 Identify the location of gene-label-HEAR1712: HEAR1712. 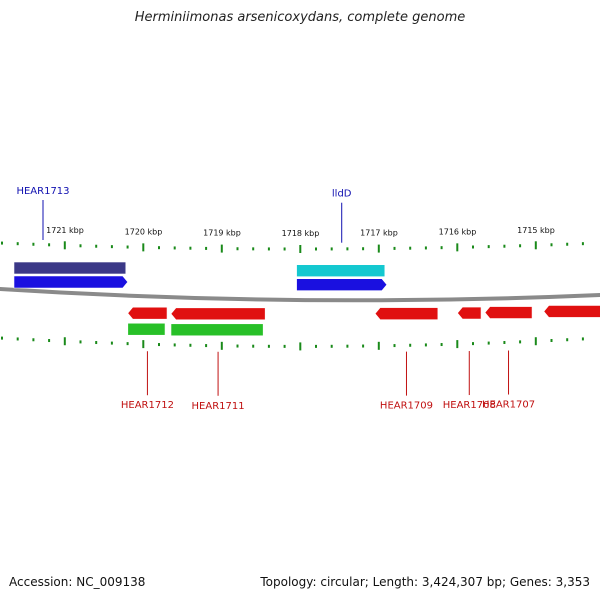
(147, 405).